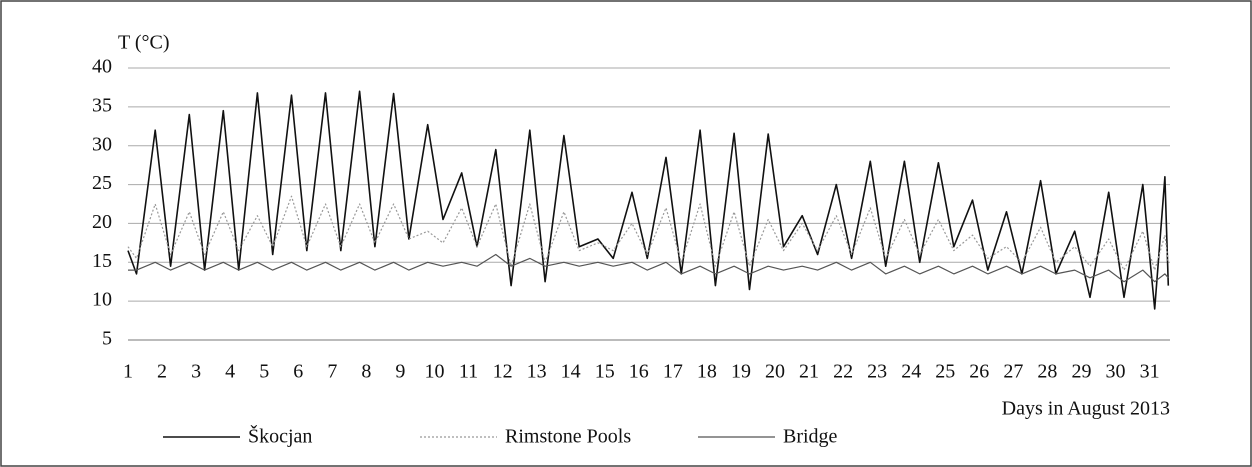 This screenshot has width=1252, height=467. Describe the element at coordinates (605, 372) in the screenshot. I see `x-tick-label: 15` at that location.